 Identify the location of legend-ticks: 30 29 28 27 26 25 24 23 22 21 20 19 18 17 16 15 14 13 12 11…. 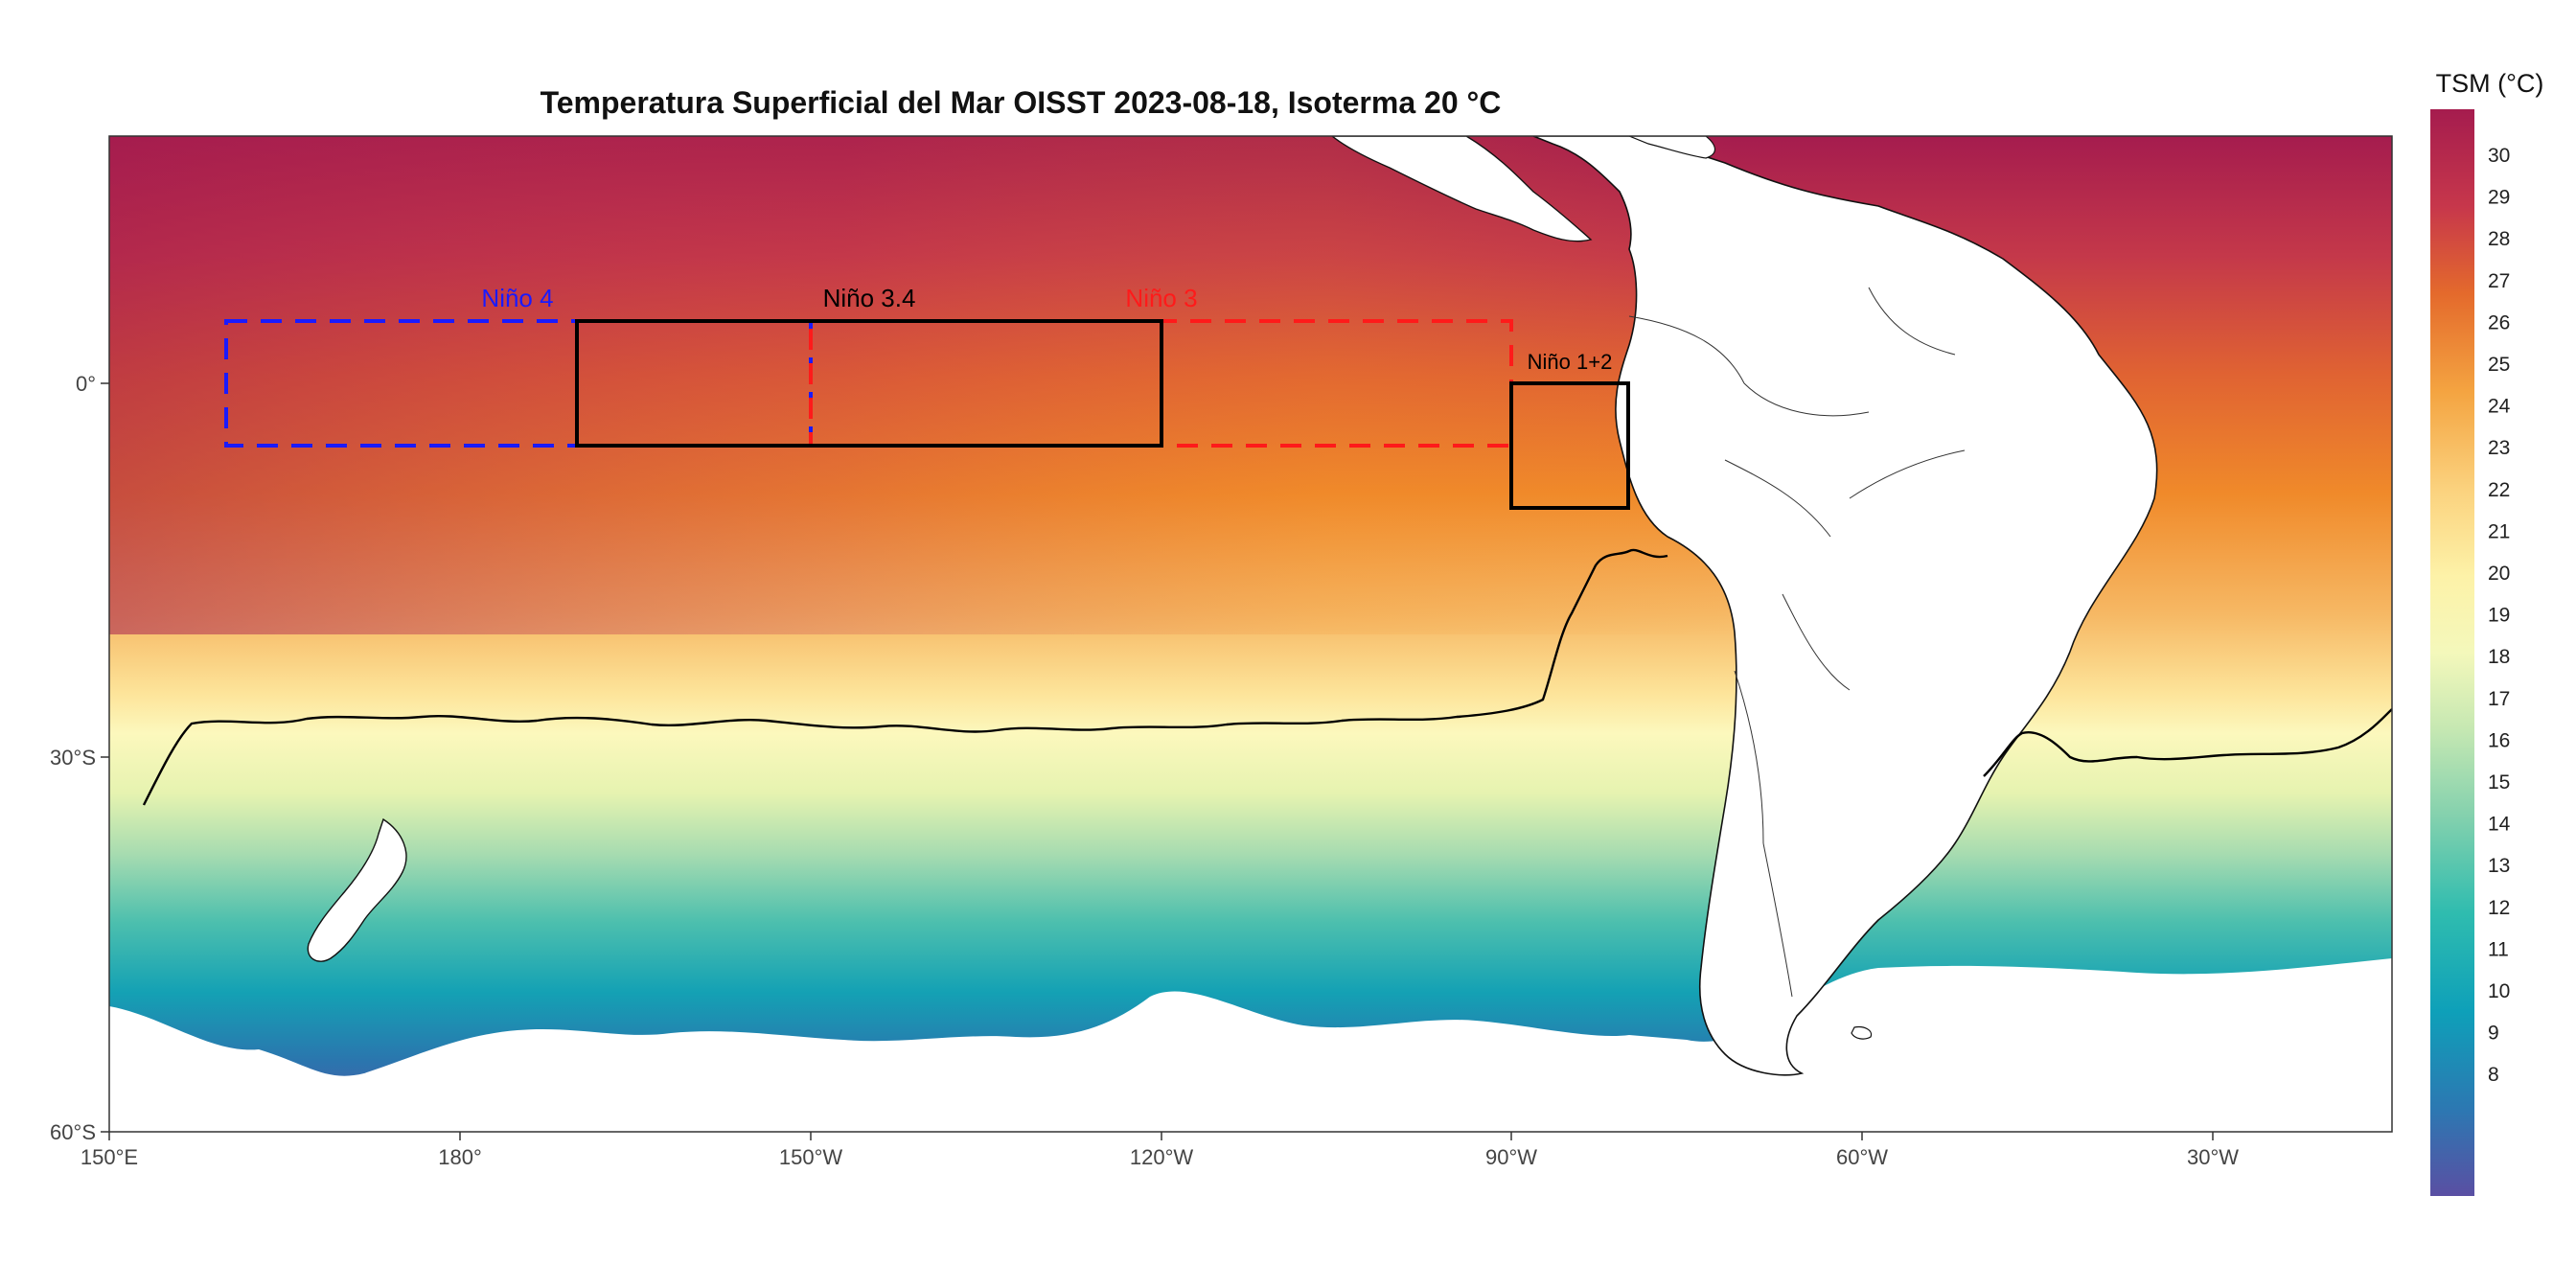
(2492, 615).